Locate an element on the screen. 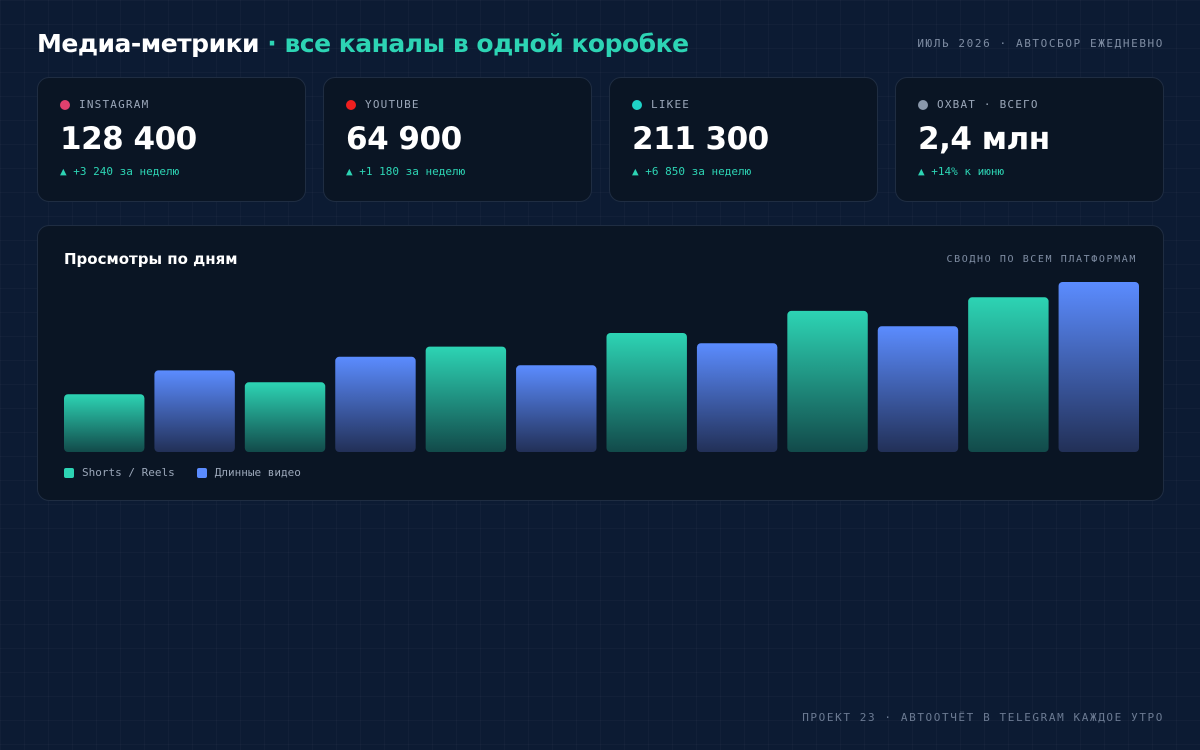  metric-card-likee: LIKEE 211 300 ▲ +6 850 за неделю is located at coordinates (743, 139).